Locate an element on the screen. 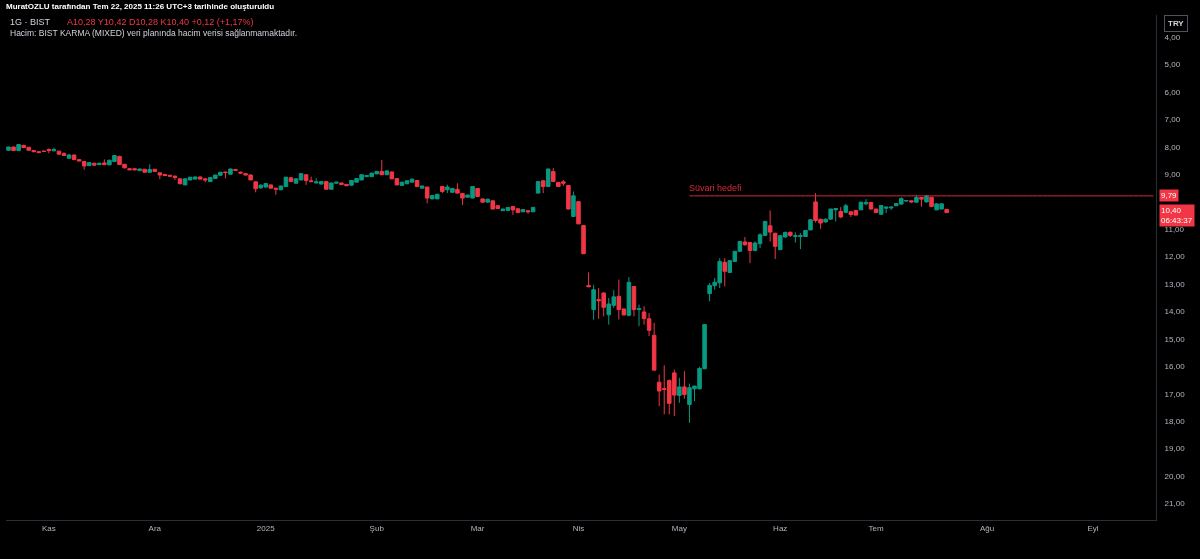  text: TRY is located at coordinates (1176, 23).